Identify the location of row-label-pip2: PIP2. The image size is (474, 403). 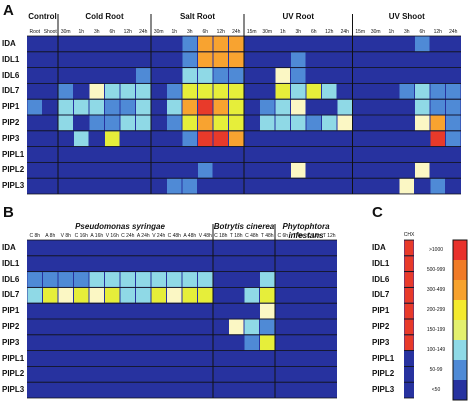
(11, 122).